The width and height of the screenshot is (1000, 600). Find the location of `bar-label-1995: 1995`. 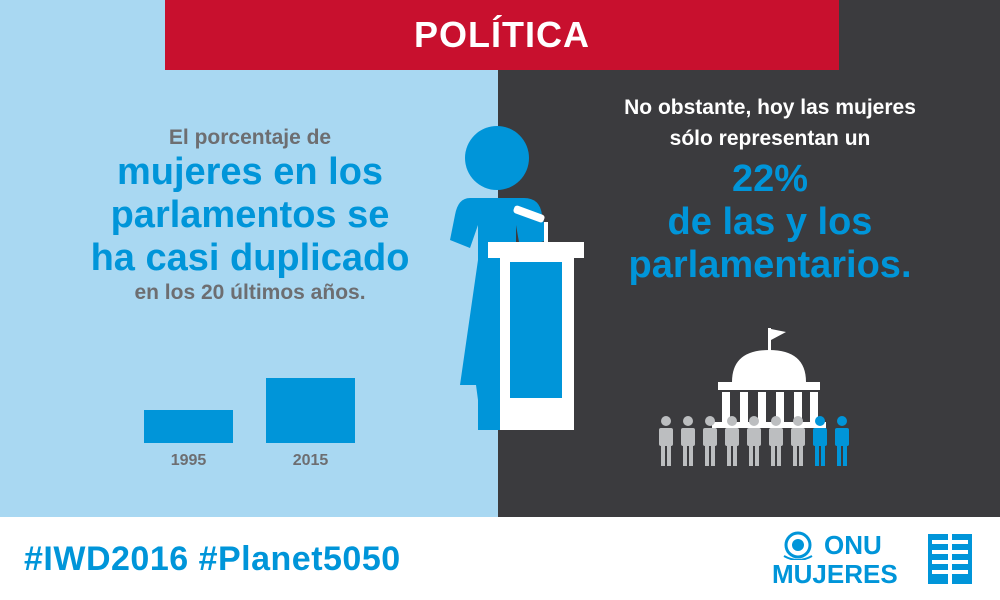

bar-label-1995: 1995 is located at coordinates (188, 460).